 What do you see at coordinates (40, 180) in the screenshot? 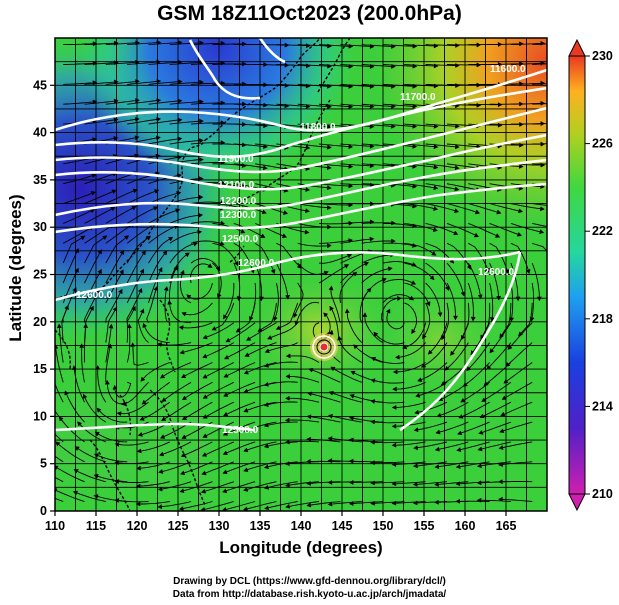
I see `y-tick-label: 35` at bounding box center [40, 180].